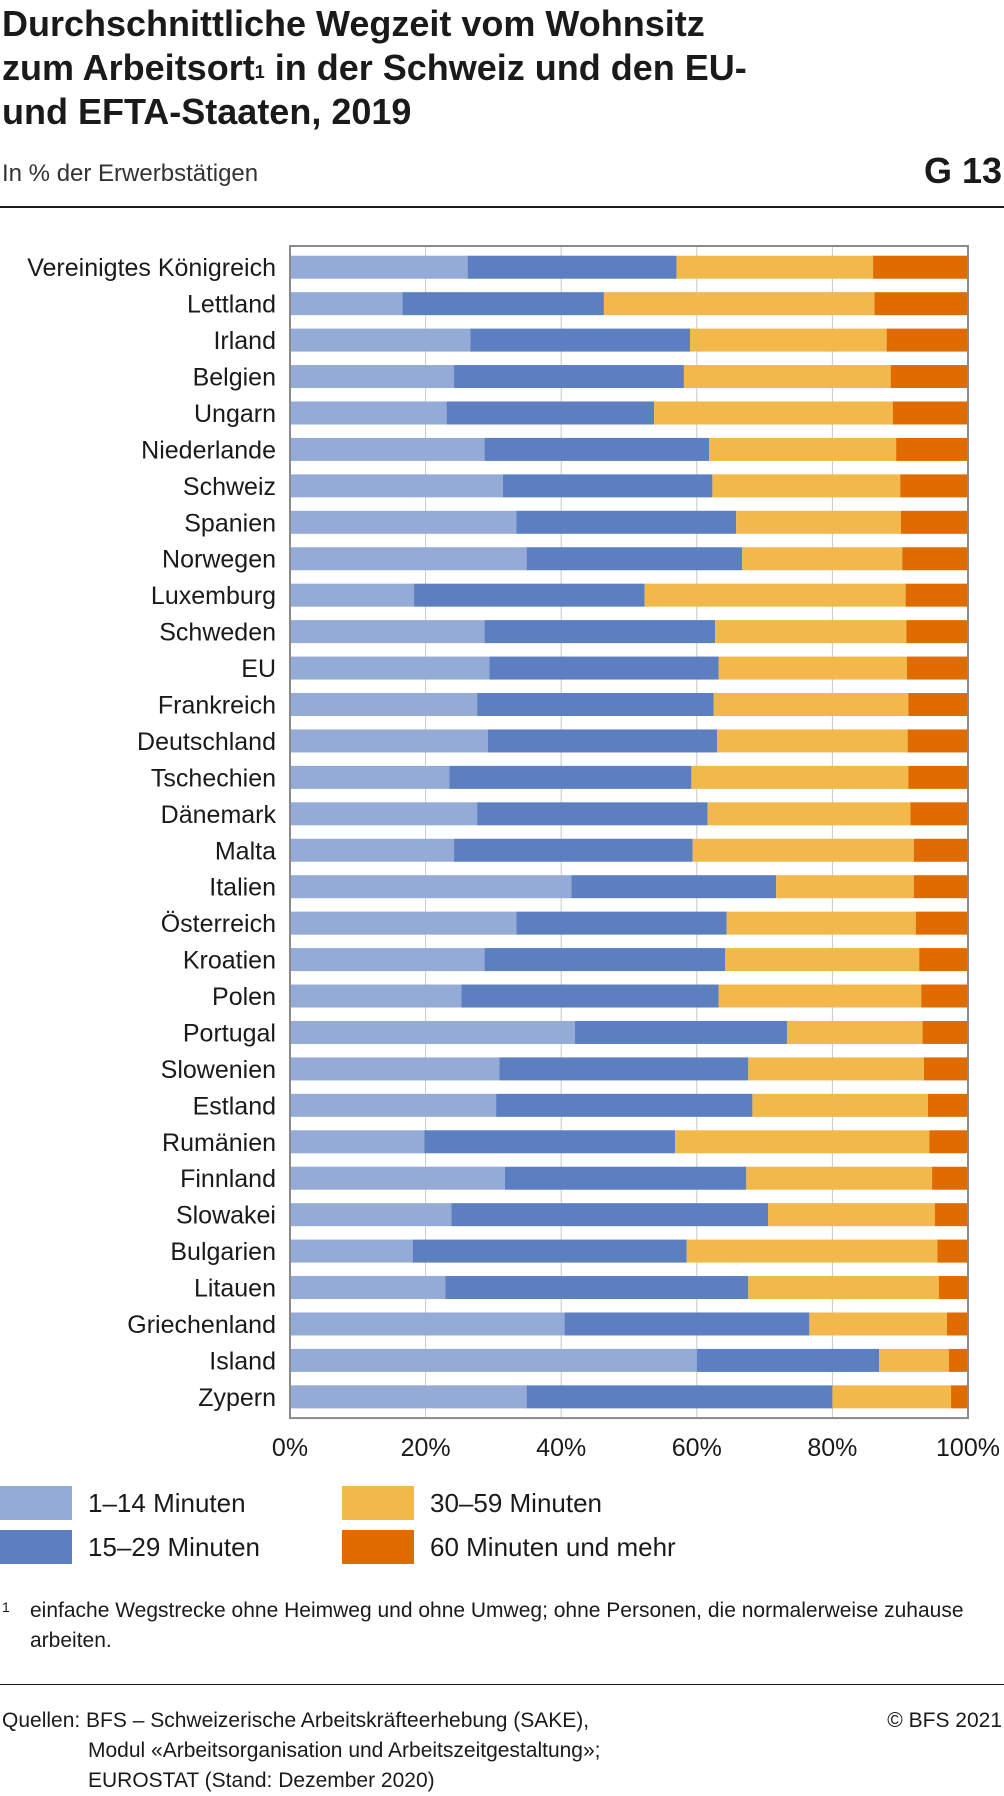 The width and height of the screenshot is (1004, 1796). What do you see at coordinates (245, 851) in the screenshot?
I see `category-label-16: Malta` at bounding box center [245, 851].